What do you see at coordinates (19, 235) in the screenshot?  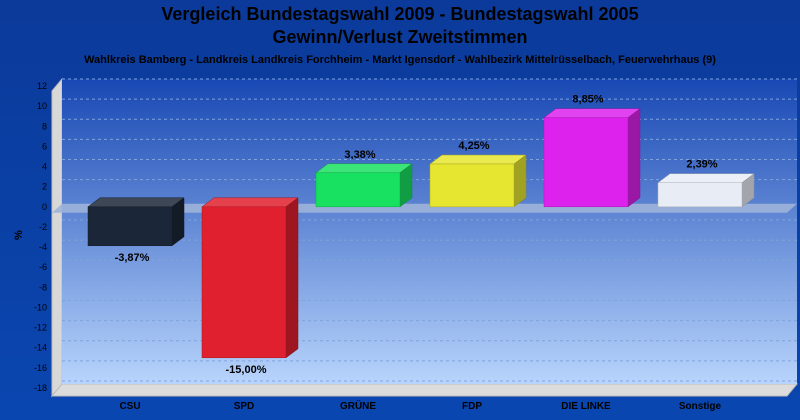 I see `y-axis-label: %` at bounding box center [19, 235].